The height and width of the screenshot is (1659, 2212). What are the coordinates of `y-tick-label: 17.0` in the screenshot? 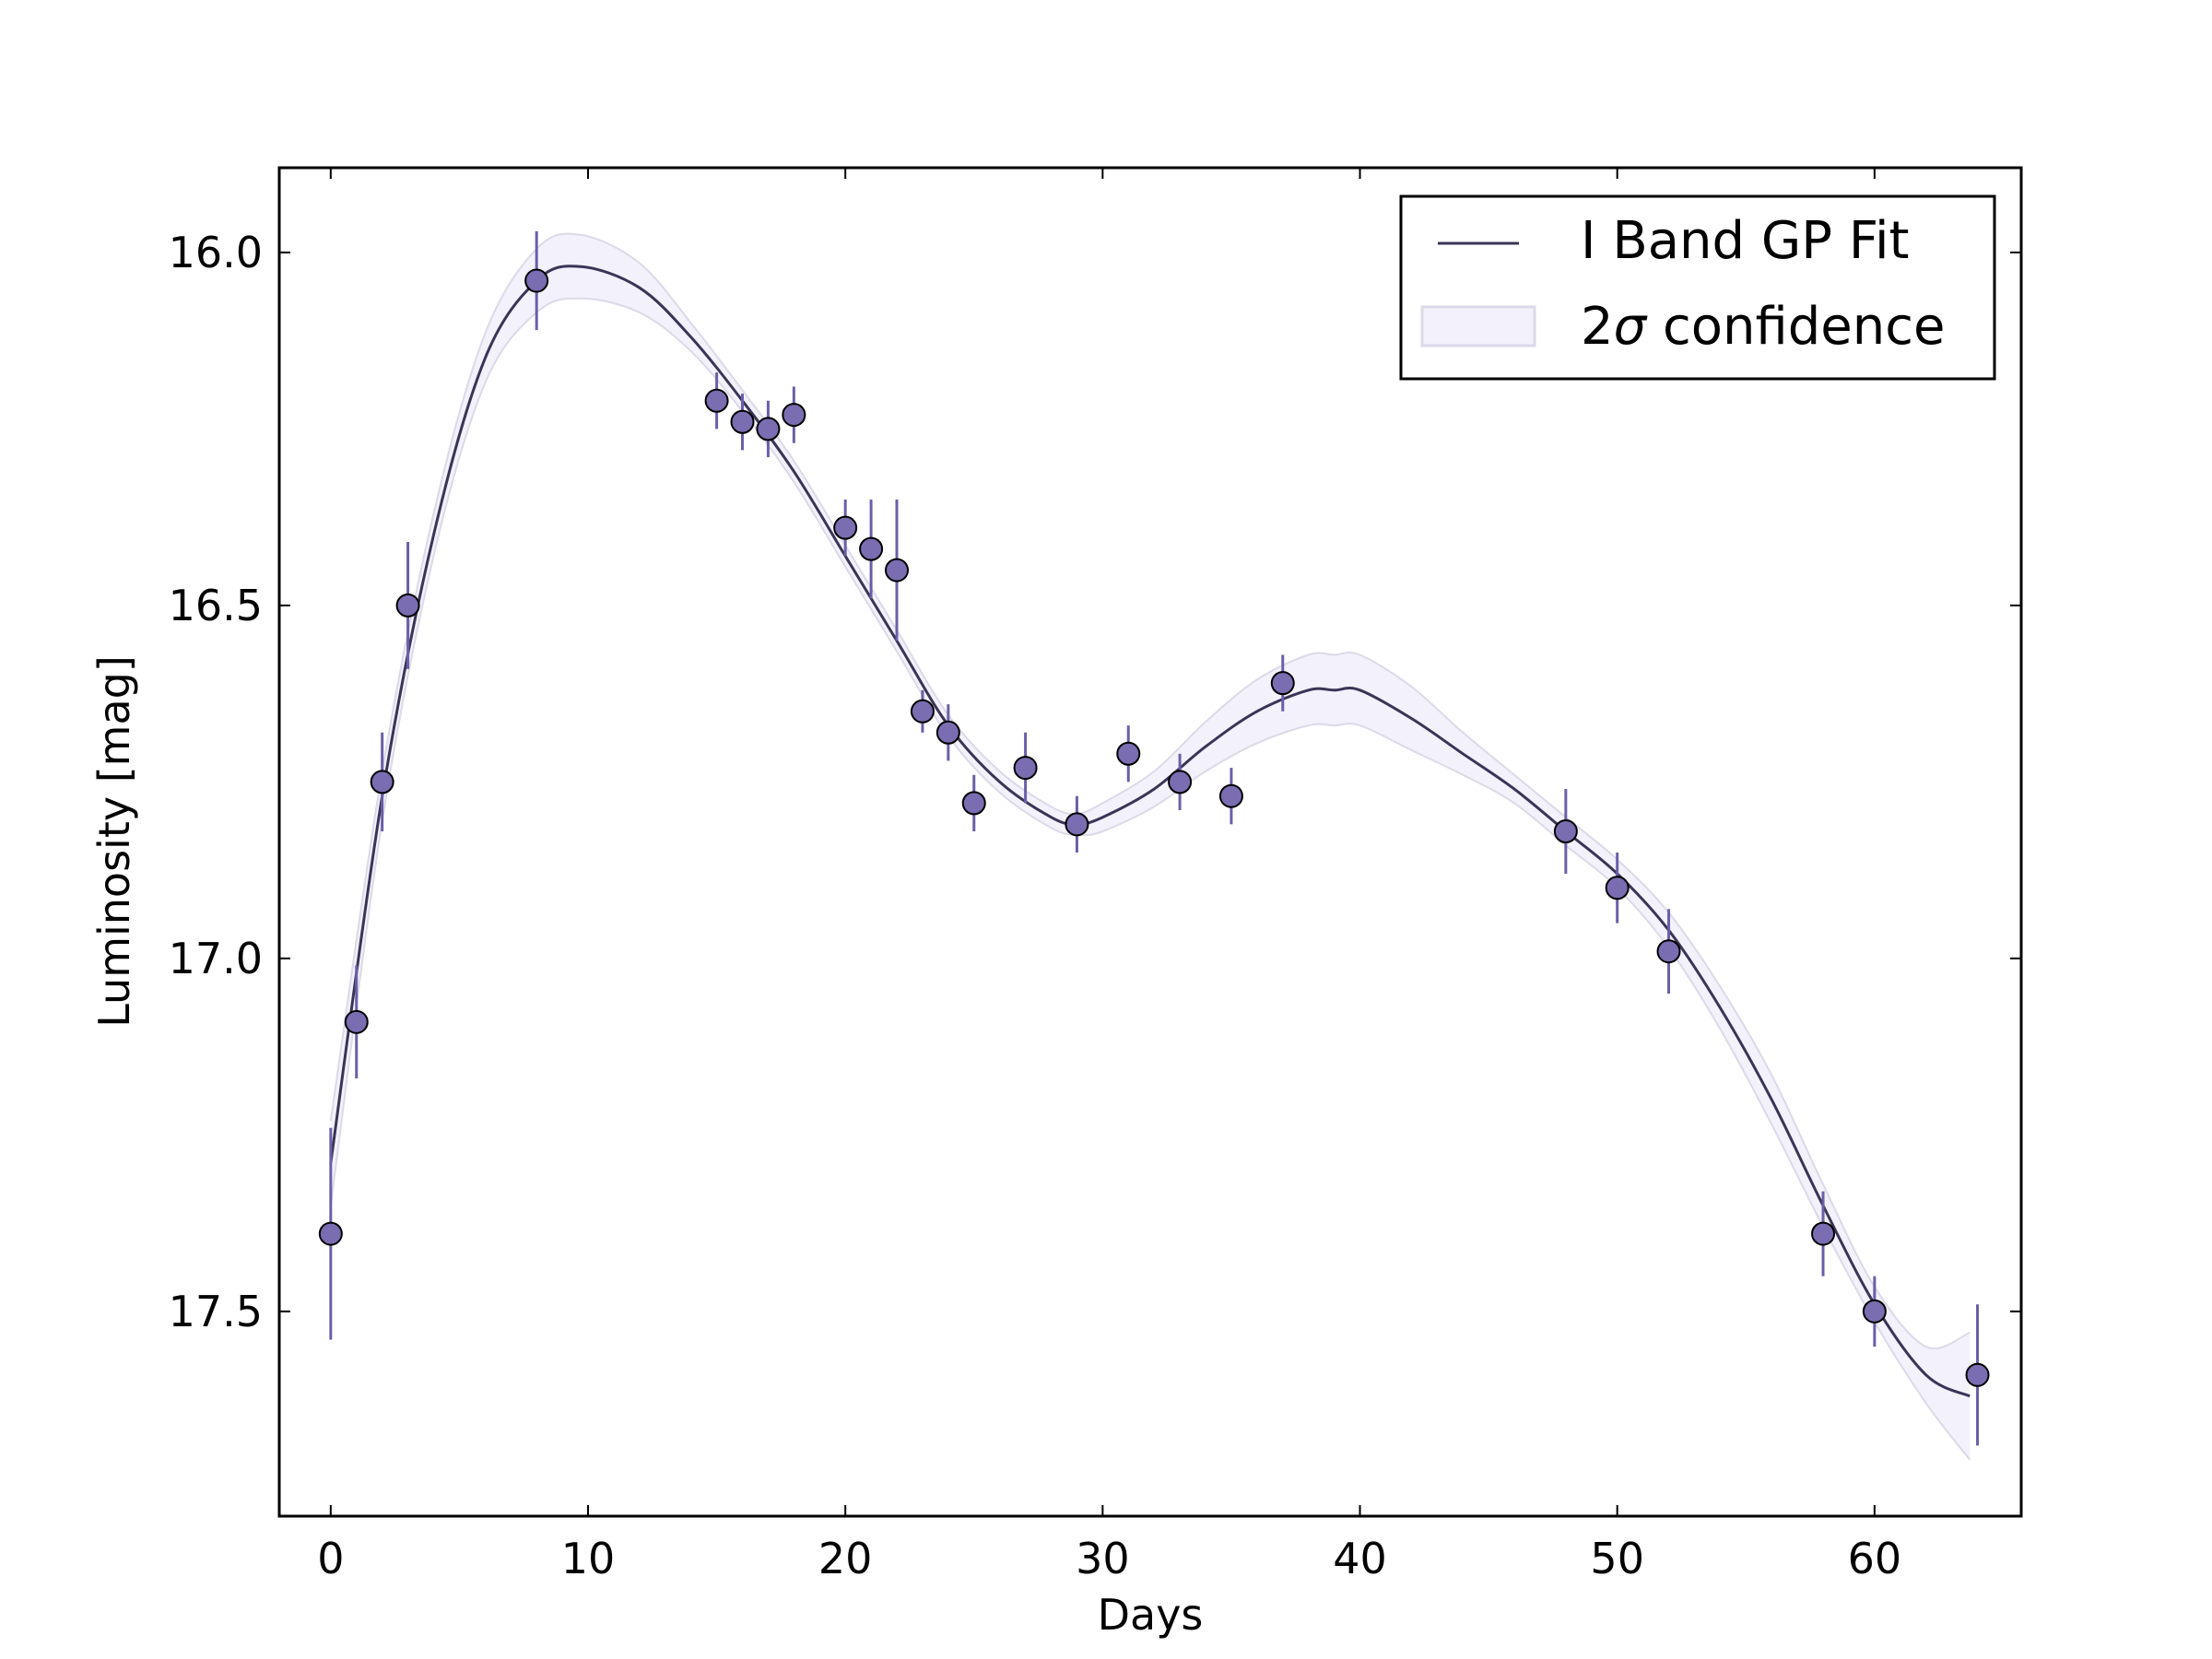 It's located at (216, 958).